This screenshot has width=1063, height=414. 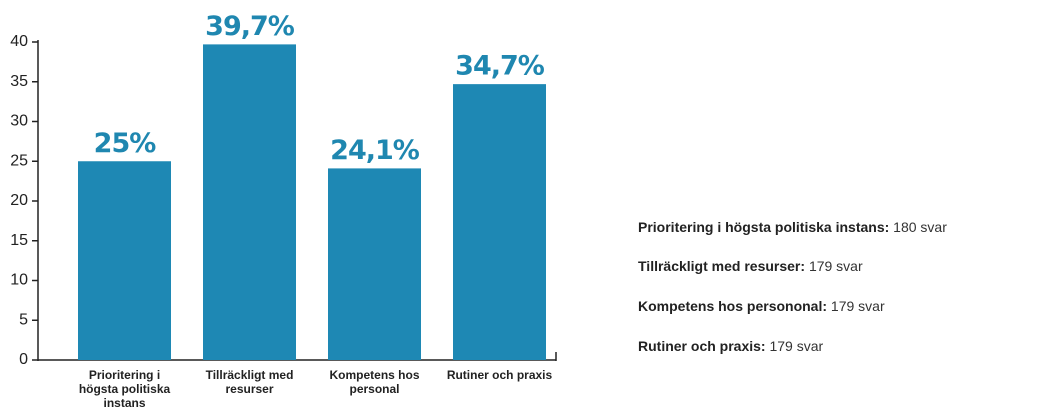 I want to click on note: Rutiner och praxis: 179 svar, so click(x=730, y=346).